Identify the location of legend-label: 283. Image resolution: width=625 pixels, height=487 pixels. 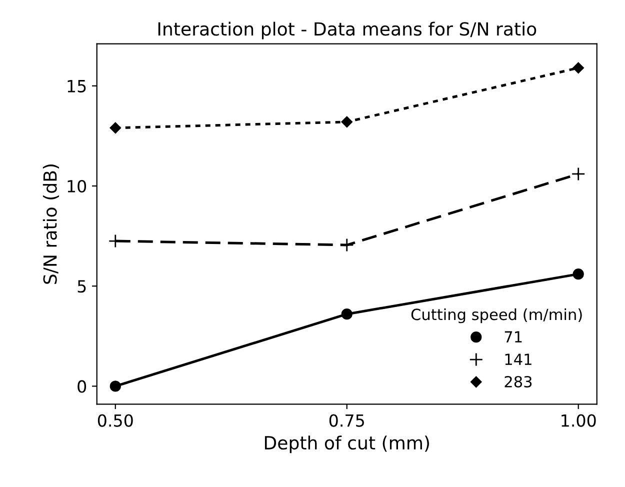
(518, 382).